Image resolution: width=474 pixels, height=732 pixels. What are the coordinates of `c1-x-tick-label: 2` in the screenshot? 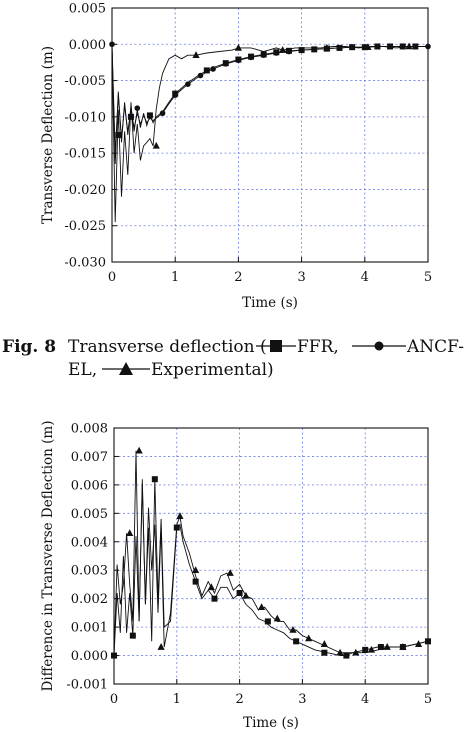 It's located at (238, 277).